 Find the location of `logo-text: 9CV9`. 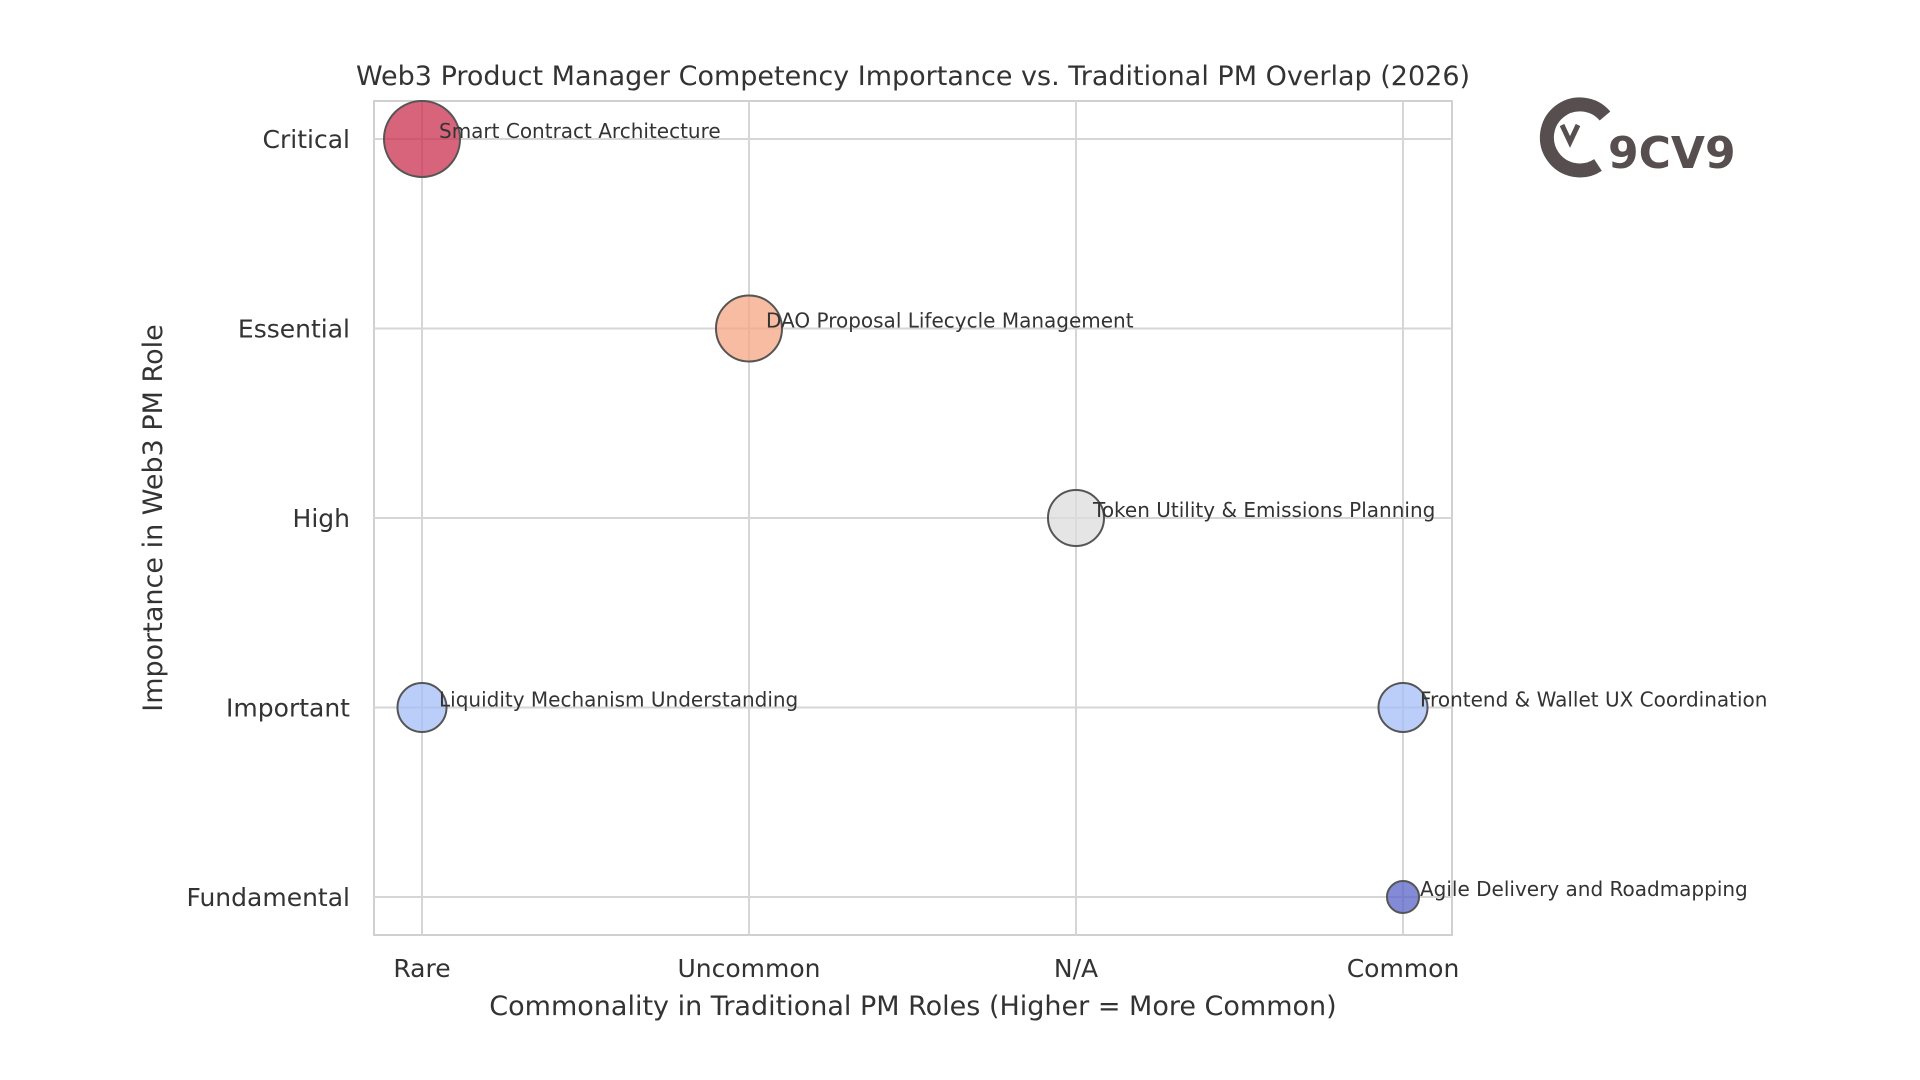

logo-text: 9CV9 is located at coordinates (1672, 153).